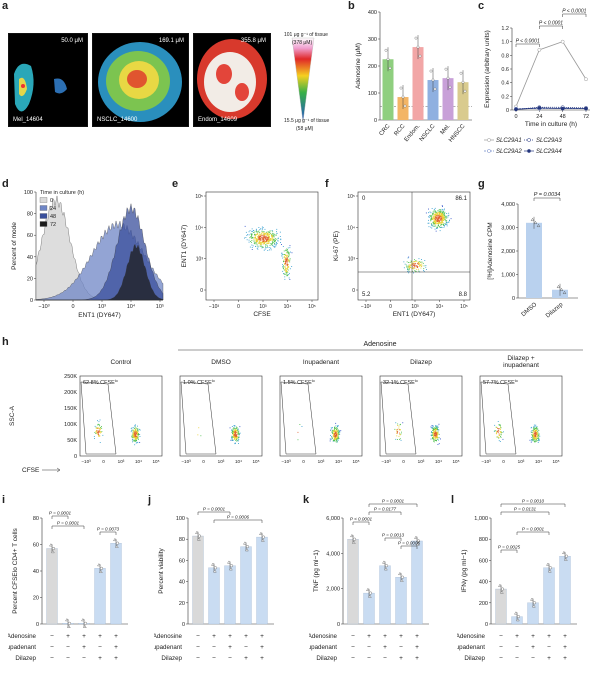 The width and height of the screenshot is (597, 685). What do you see at coordinates (12, 415) in the screenshot?
I see `y-axis-label: SSC-A` at bounding box center [12, 415].